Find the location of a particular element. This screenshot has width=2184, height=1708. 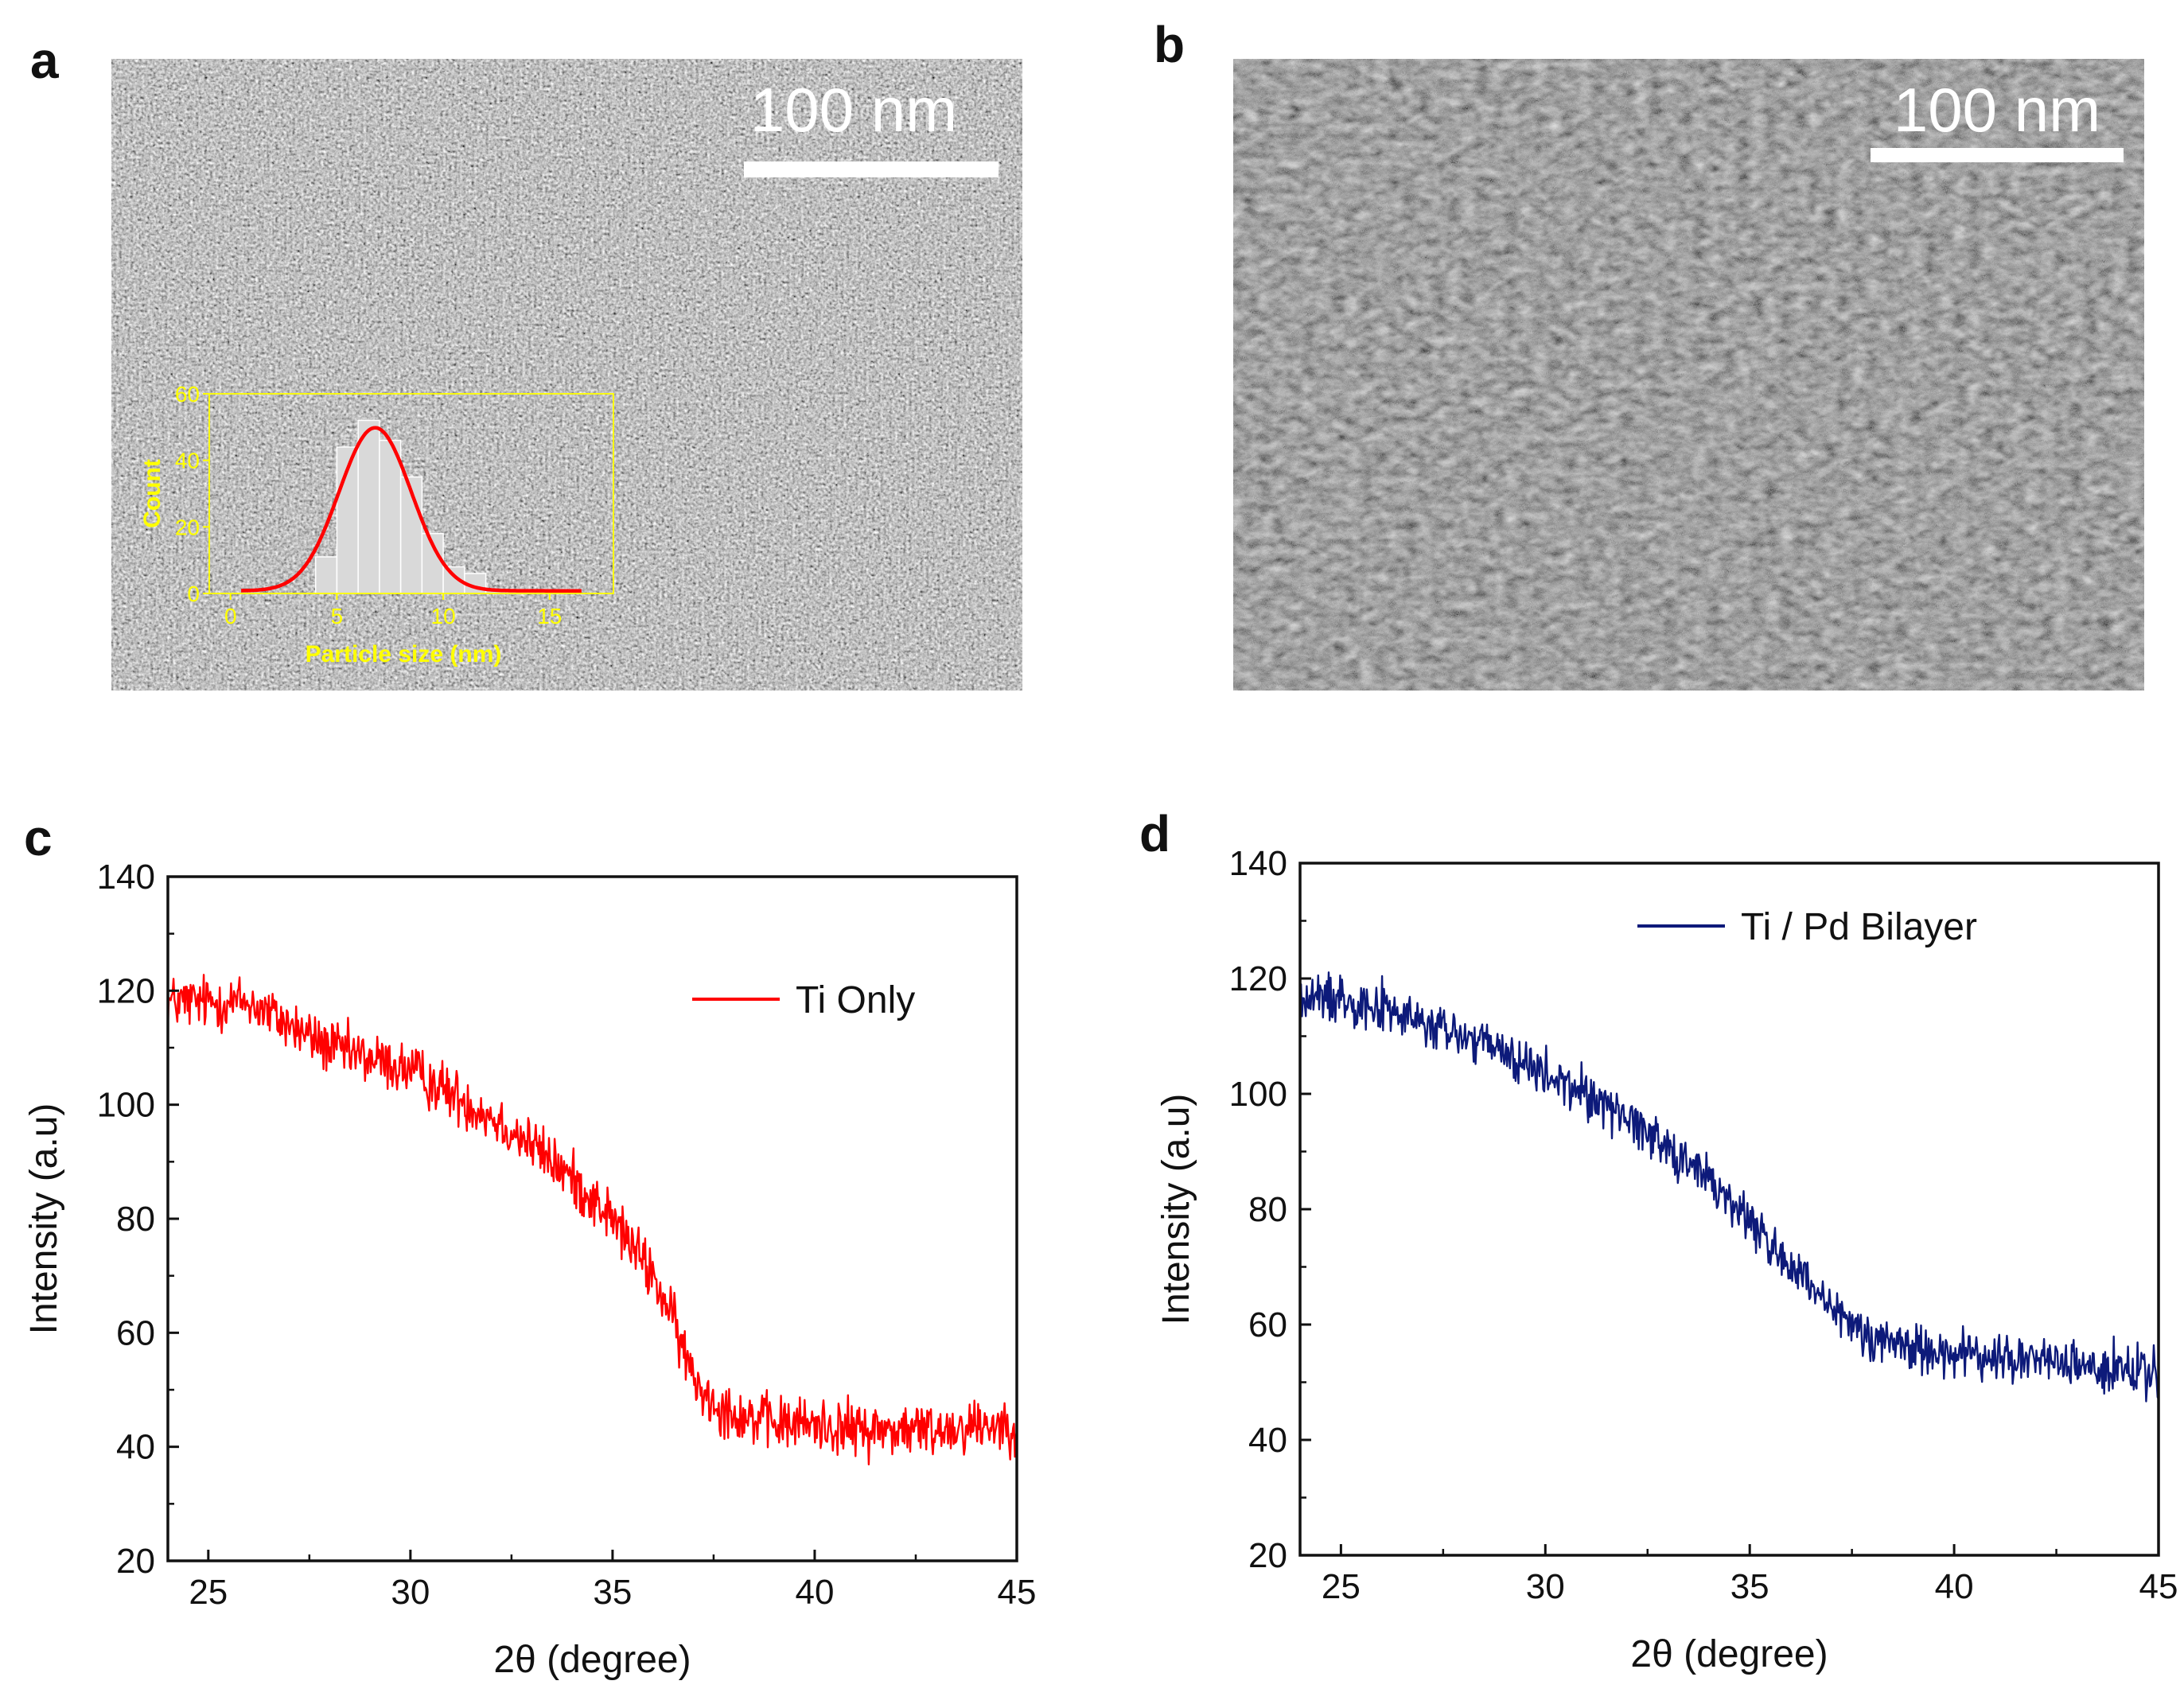

scale-bar-a is located at coordinates (871, 169).